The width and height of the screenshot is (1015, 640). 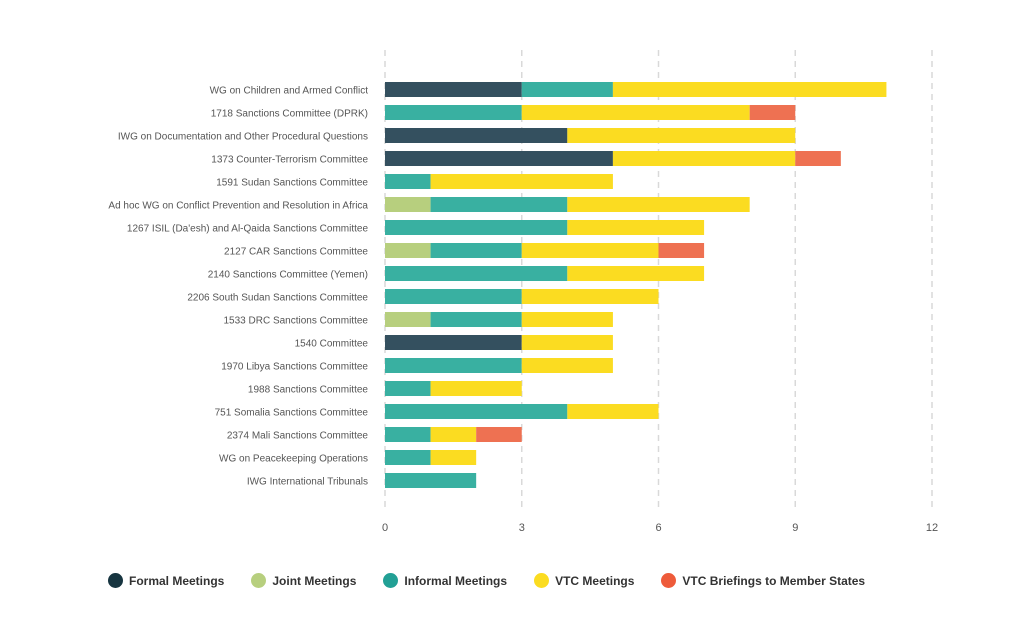 I want to click on category-label: 1970 Libya Sanctions Committee, so click(x=294, y=367).